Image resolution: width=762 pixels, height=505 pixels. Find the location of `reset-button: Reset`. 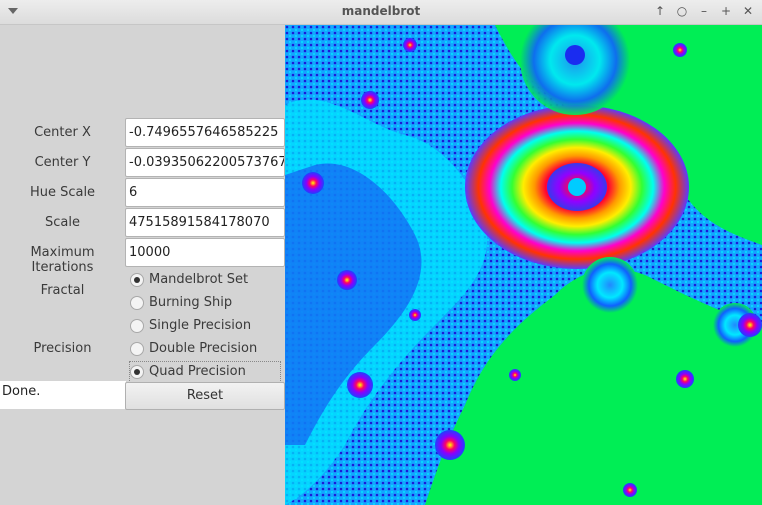

reset-button: Reset is located at coordinates (205, 396).